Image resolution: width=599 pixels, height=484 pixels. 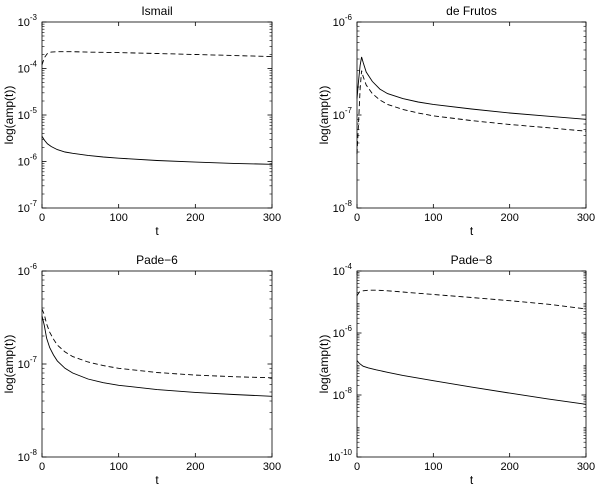 I want to click on plot-title: Ismail, so click(x=156, y=11).